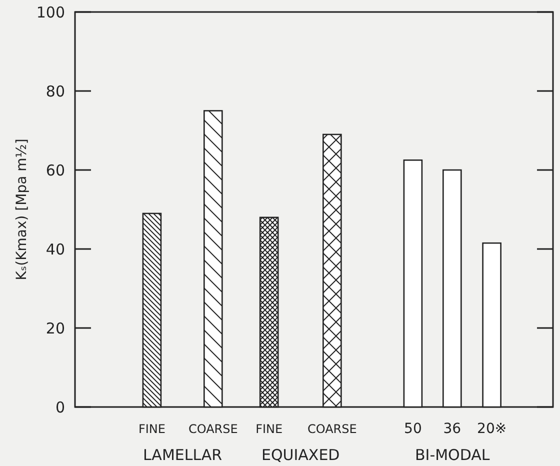 The width and height of the screenshot is (560, 466). Describe the element at coordinates (55, 249) in the screenshot. I see `y-tick-label: 40` at that location.